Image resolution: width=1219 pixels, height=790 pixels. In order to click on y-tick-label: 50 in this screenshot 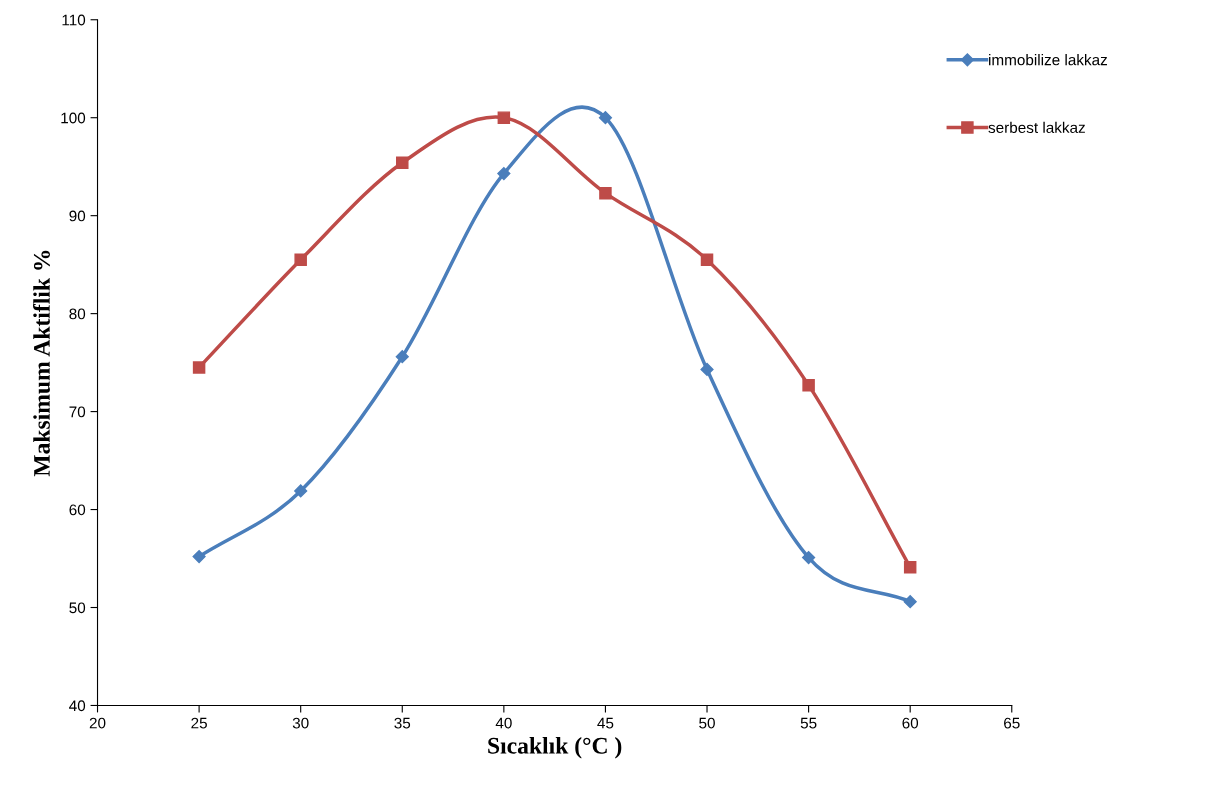, I will do `click(77, 608)`.